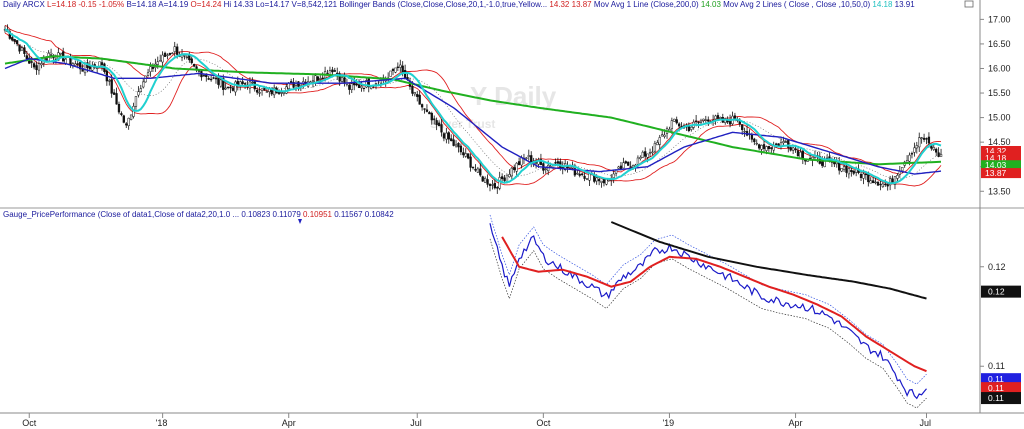 Image resolution: width=1024 pixels, height=429 pixels. I want to click on y-tick-label: 16.50, so click(999, 44).